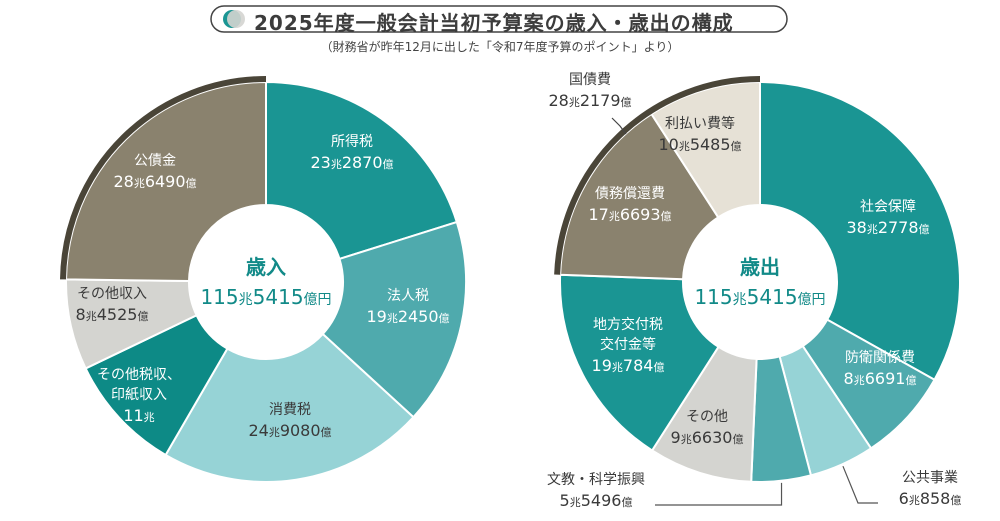 The width and height of the screenshot is (1000, 521). What do you see at coordinates (699, 134) in the screenshot?
I see `expense-interest-label: 利払い費等 10兆5485億` at bounding box center [699, 134].